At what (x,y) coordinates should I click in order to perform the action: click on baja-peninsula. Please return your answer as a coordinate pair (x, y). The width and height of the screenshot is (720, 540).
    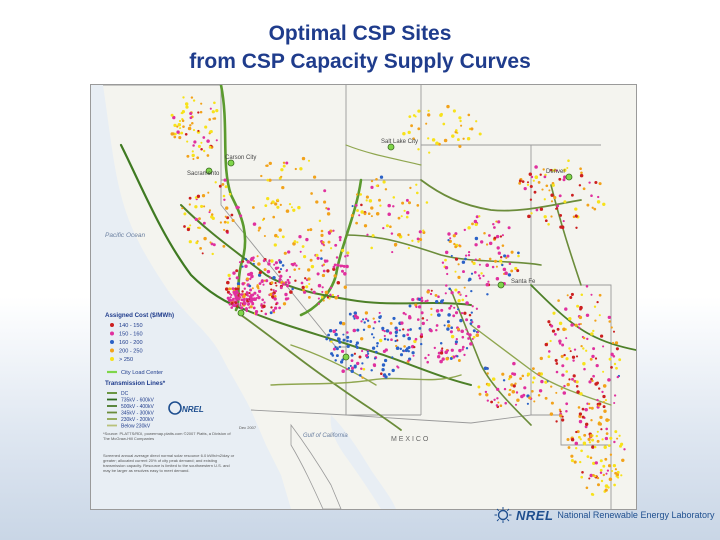
    Looking at the image, I should click on (316, 466).